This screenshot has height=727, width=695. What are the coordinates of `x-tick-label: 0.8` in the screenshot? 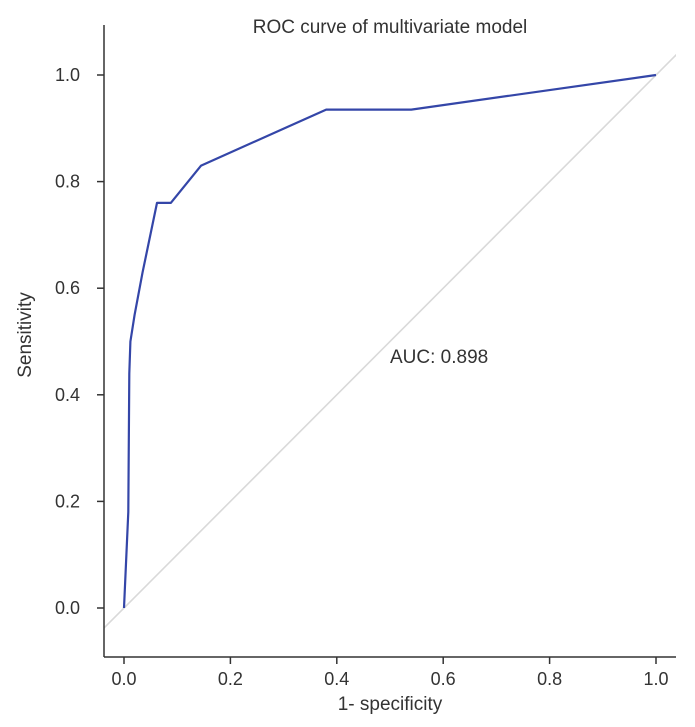 It's located at (549, 679).